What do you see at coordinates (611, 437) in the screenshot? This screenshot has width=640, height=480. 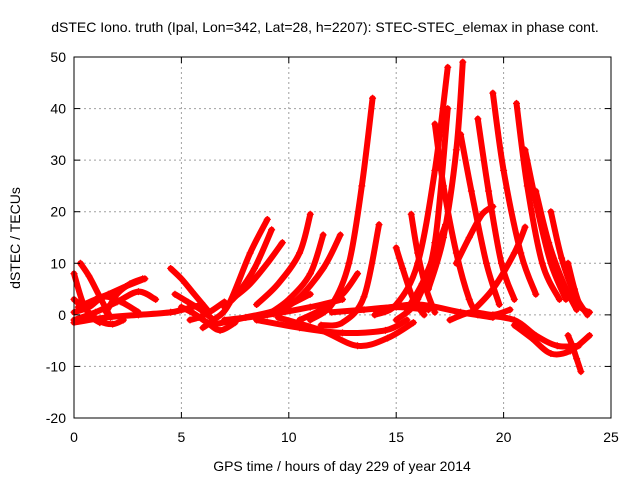 I see `x-tick-label: 25` at bounding box center [611, 437].